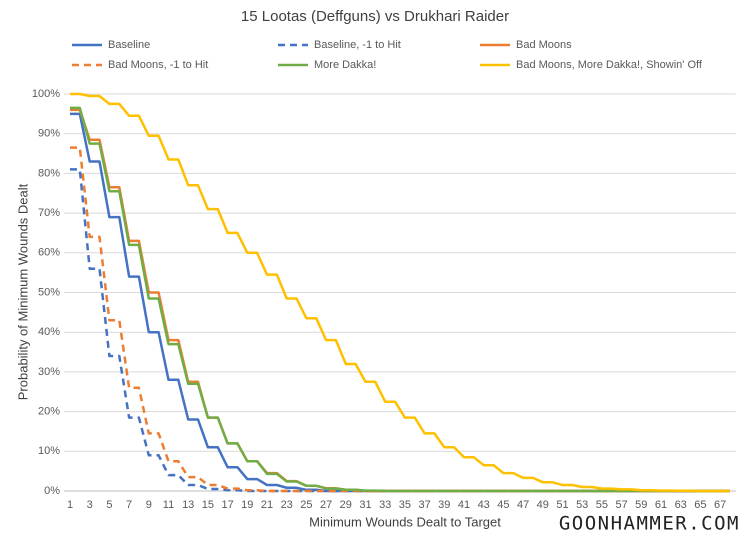 The height and width of the screenshot is (544, 750). What do you see at coordinates (49, 292) in the screenshot?
I see `y-tick-label: 50%` at bounding box center [49, 292].